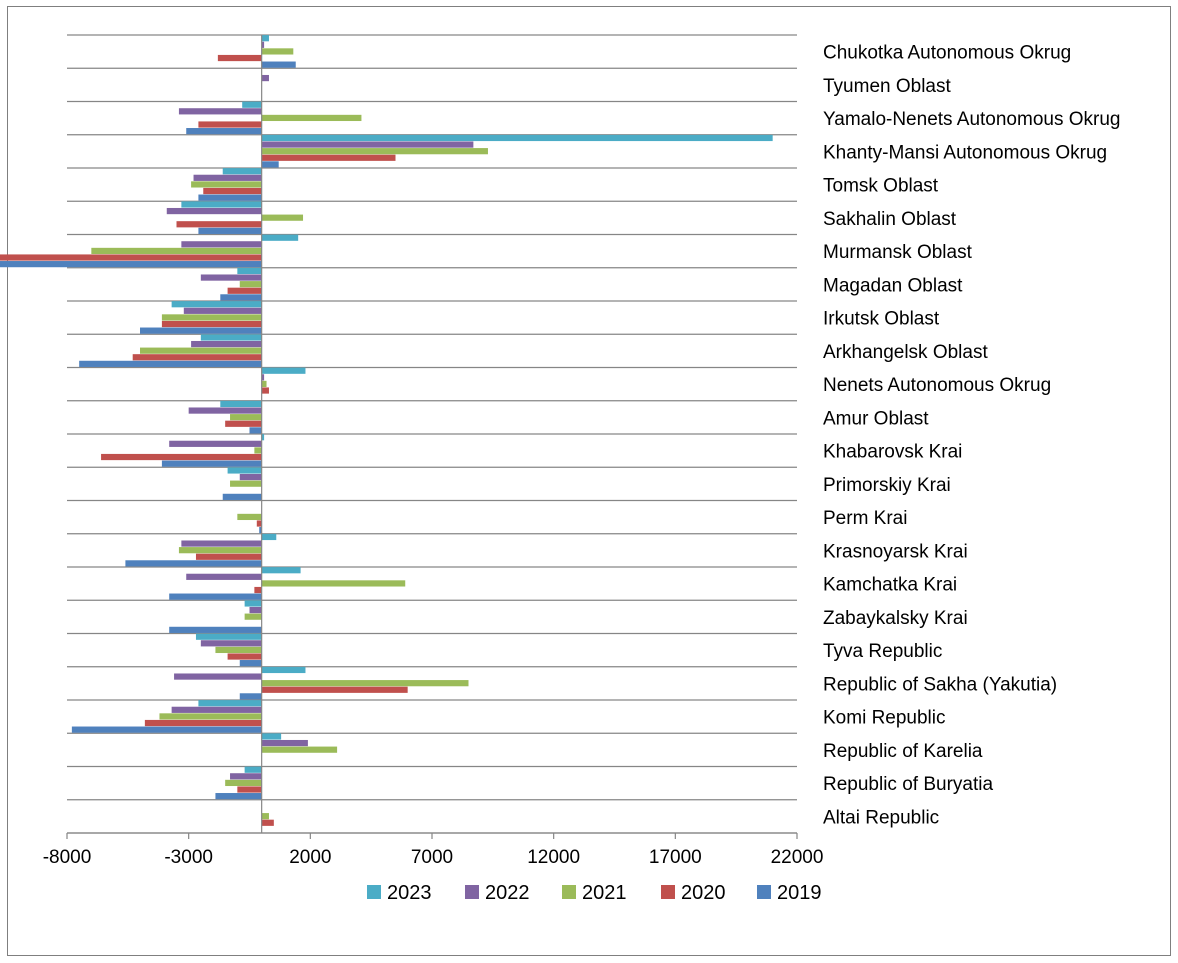 This screenshot has width=1178, height=963. What do you see at coordinates (241, 404) in the screenshot?
I see `bar-2023-amur-oblast` at bounding box center [241, 404].